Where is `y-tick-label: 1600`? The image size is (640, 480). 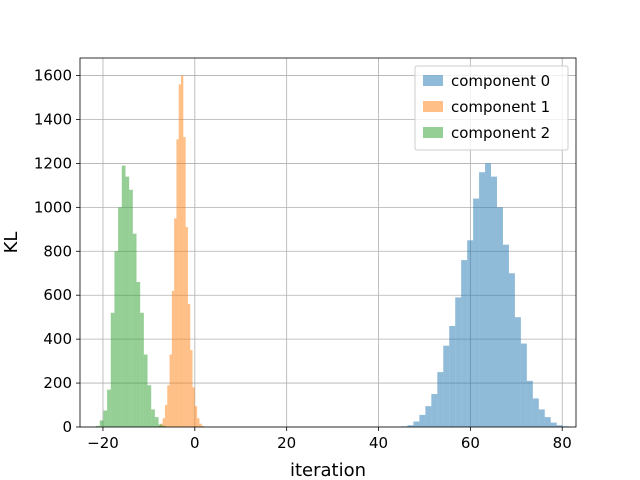
y-tick-label: 1600 is located at coordinates (53, 76).